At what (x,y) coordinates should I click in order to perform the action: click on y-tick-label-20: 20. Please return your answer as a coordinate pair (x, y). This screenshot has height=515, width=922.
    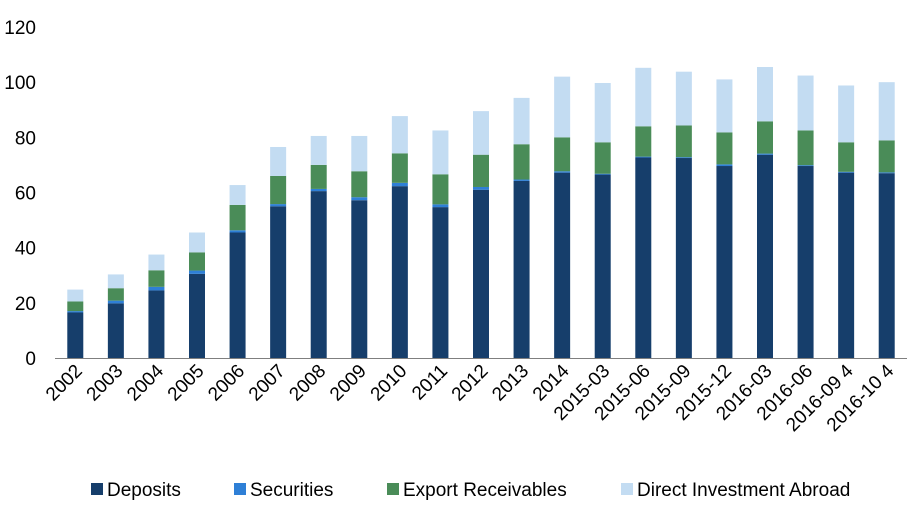
    Looking at the image, I should click on (25, 304).